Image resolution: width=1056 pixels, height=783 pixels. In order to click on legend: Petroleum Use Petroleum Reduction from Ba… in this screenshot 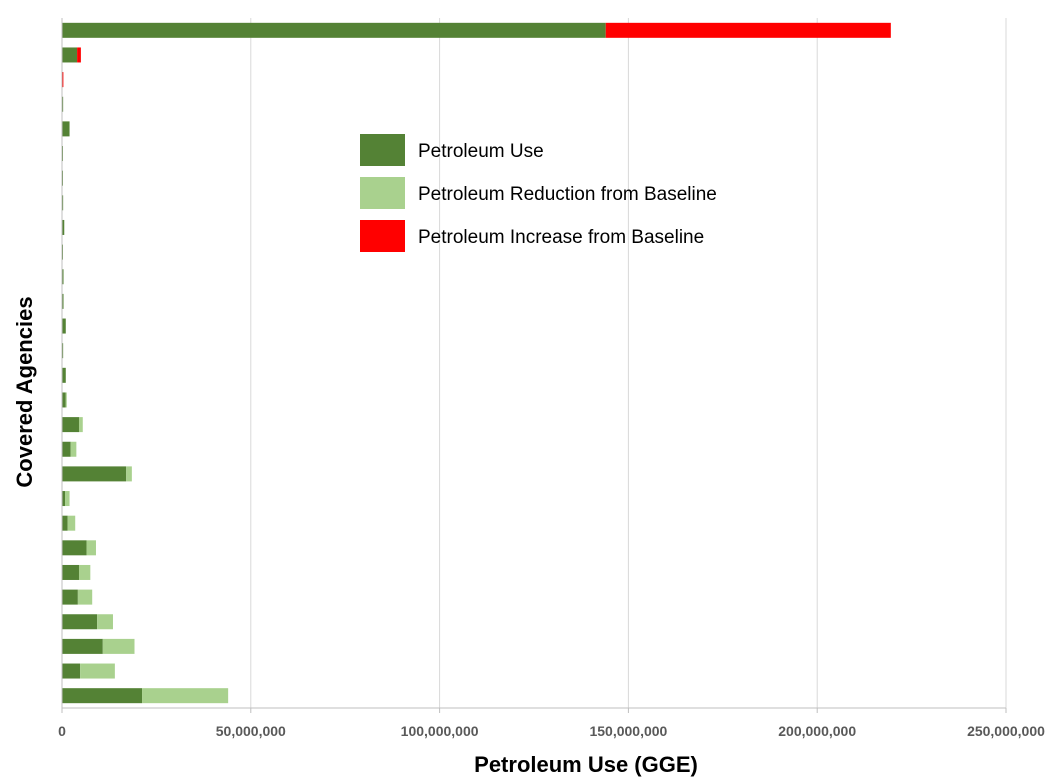, I will do `click(538, 193)`.